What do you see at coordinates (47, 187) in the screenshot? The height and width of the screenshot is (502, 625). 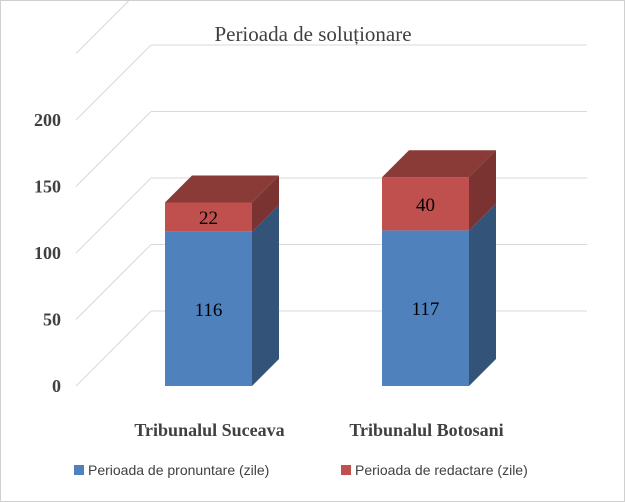 I see `y-tick-label: 150` at bounding box center [47, 187].